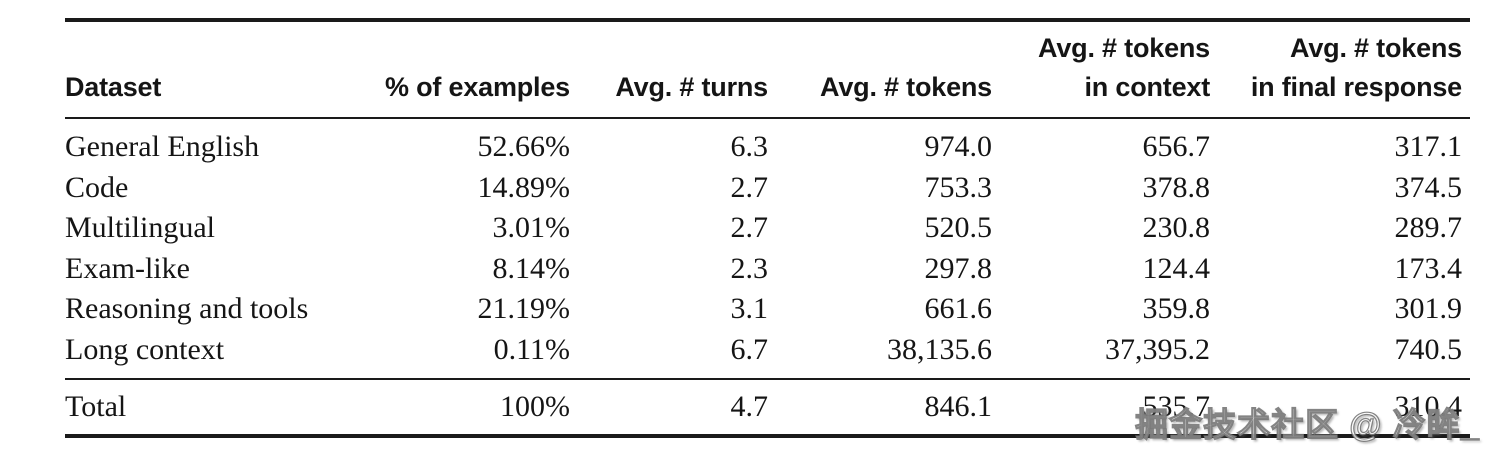 The width and height of the screenshot is (1500, 458). Describe the element at coordinates (535, 406) in the screenshot. I see `cell-pct-examples: 100%` at that location.